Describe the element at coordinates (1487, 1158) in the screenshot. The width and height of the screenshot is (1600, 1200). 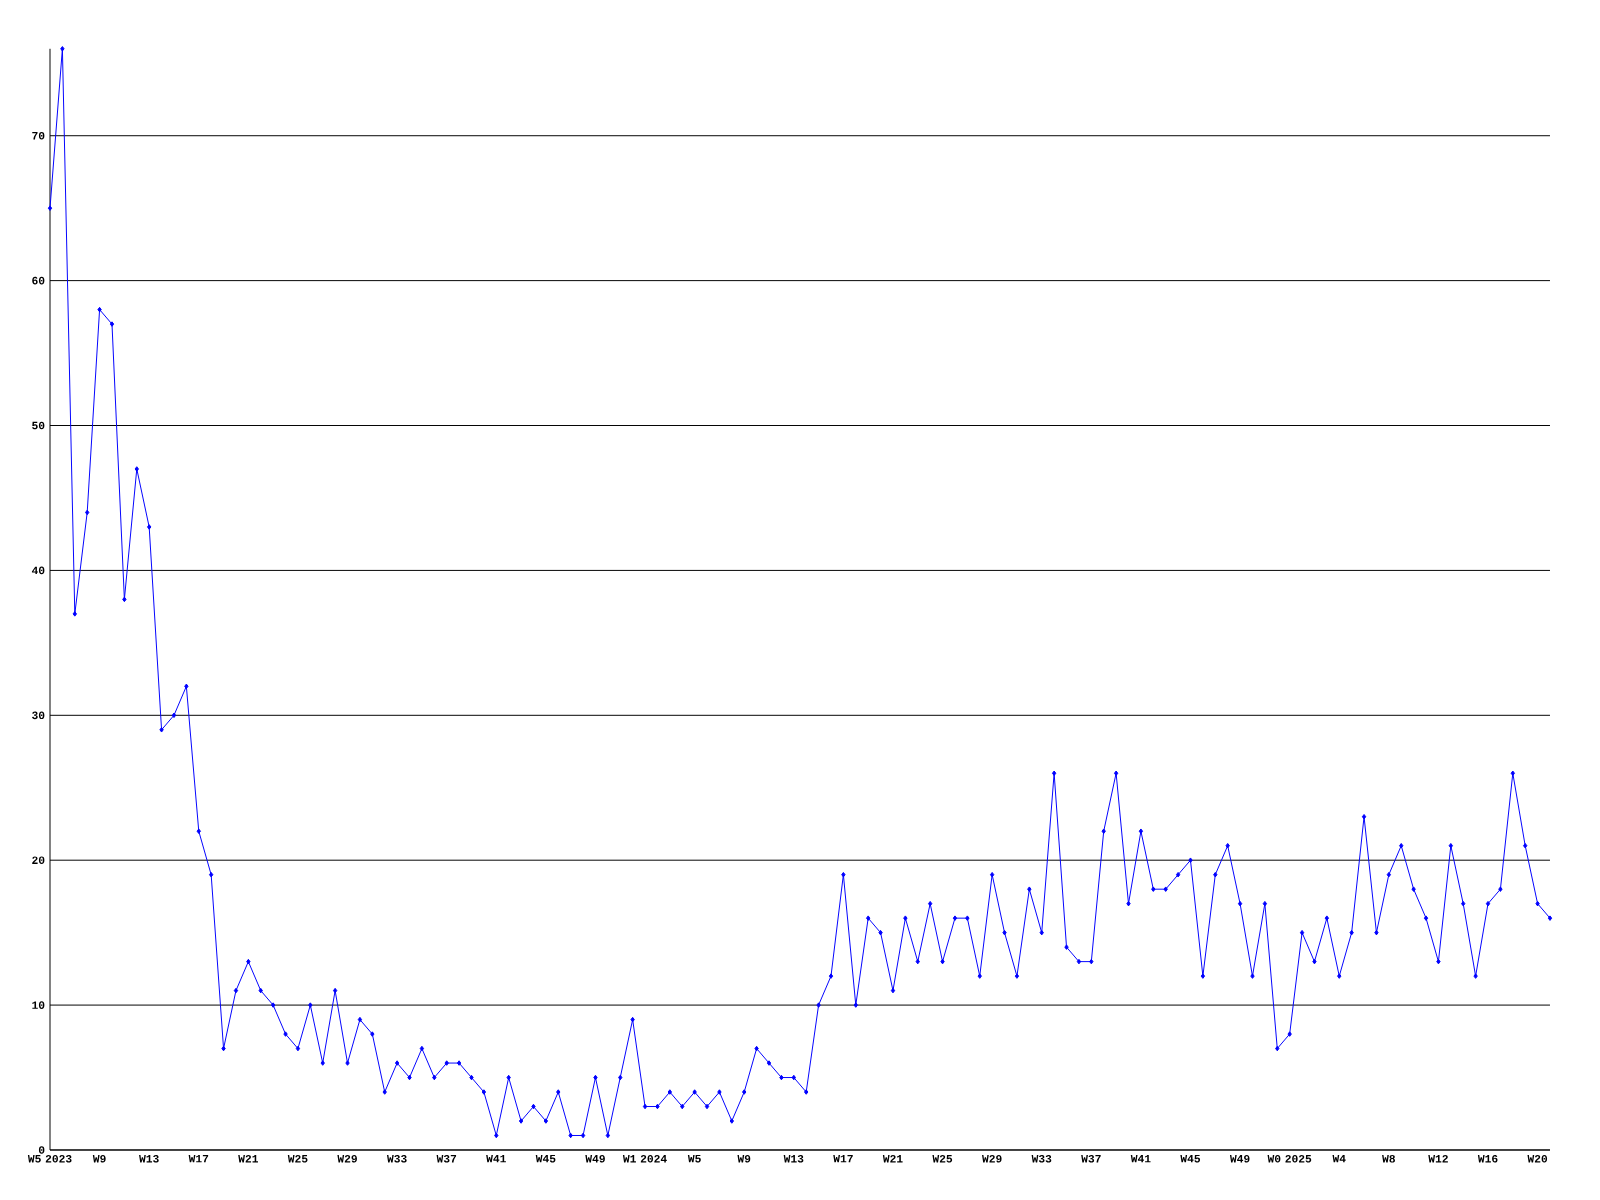
I see `x-tick-label: W16` at that location.